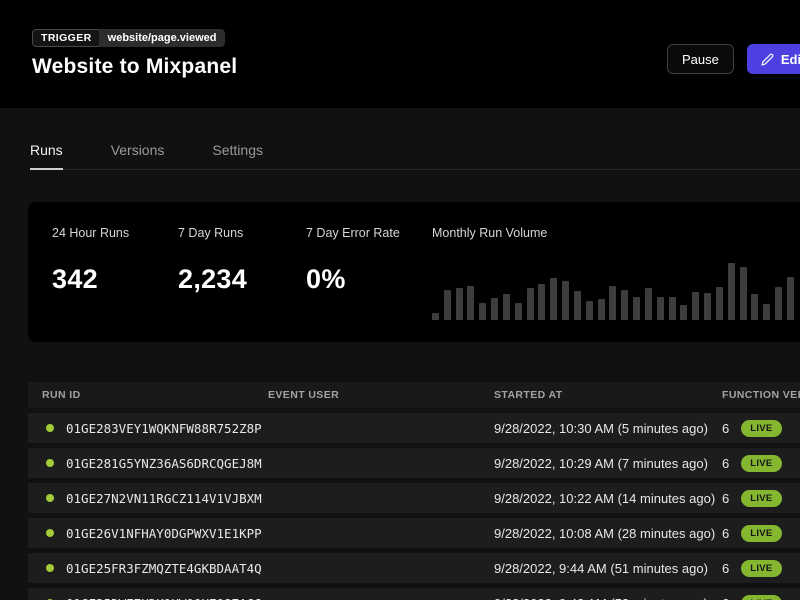 The height and width of the screenshot is (600, 800). I want to click on run-id-cell: 01GE283VEY1WQKNFW88R752Z8P, so click(148, 428).